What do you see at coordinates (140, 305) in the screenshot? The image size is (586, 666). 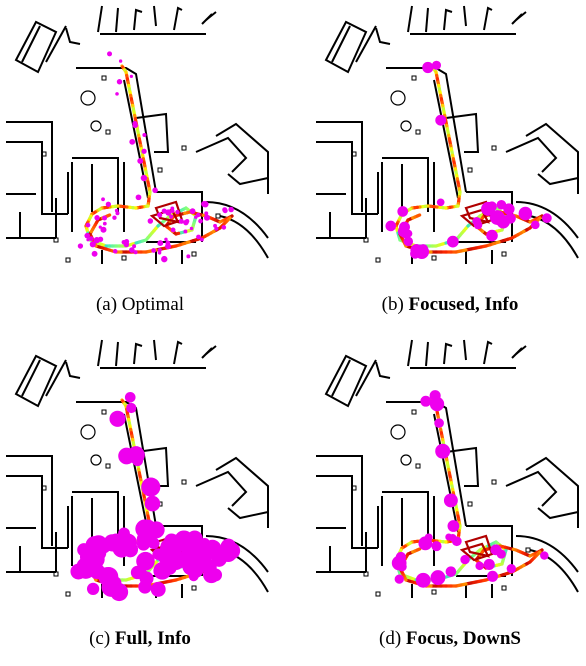 I see `caption: (a) Optimal` at bounding box center [140, 305].